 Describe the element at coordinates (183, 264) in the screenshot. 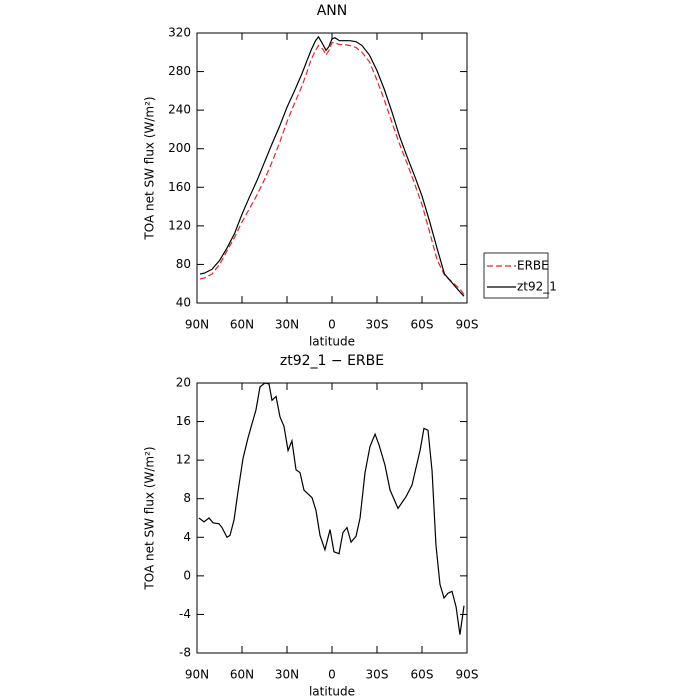

I see `y-tick-label: 80` at that location.